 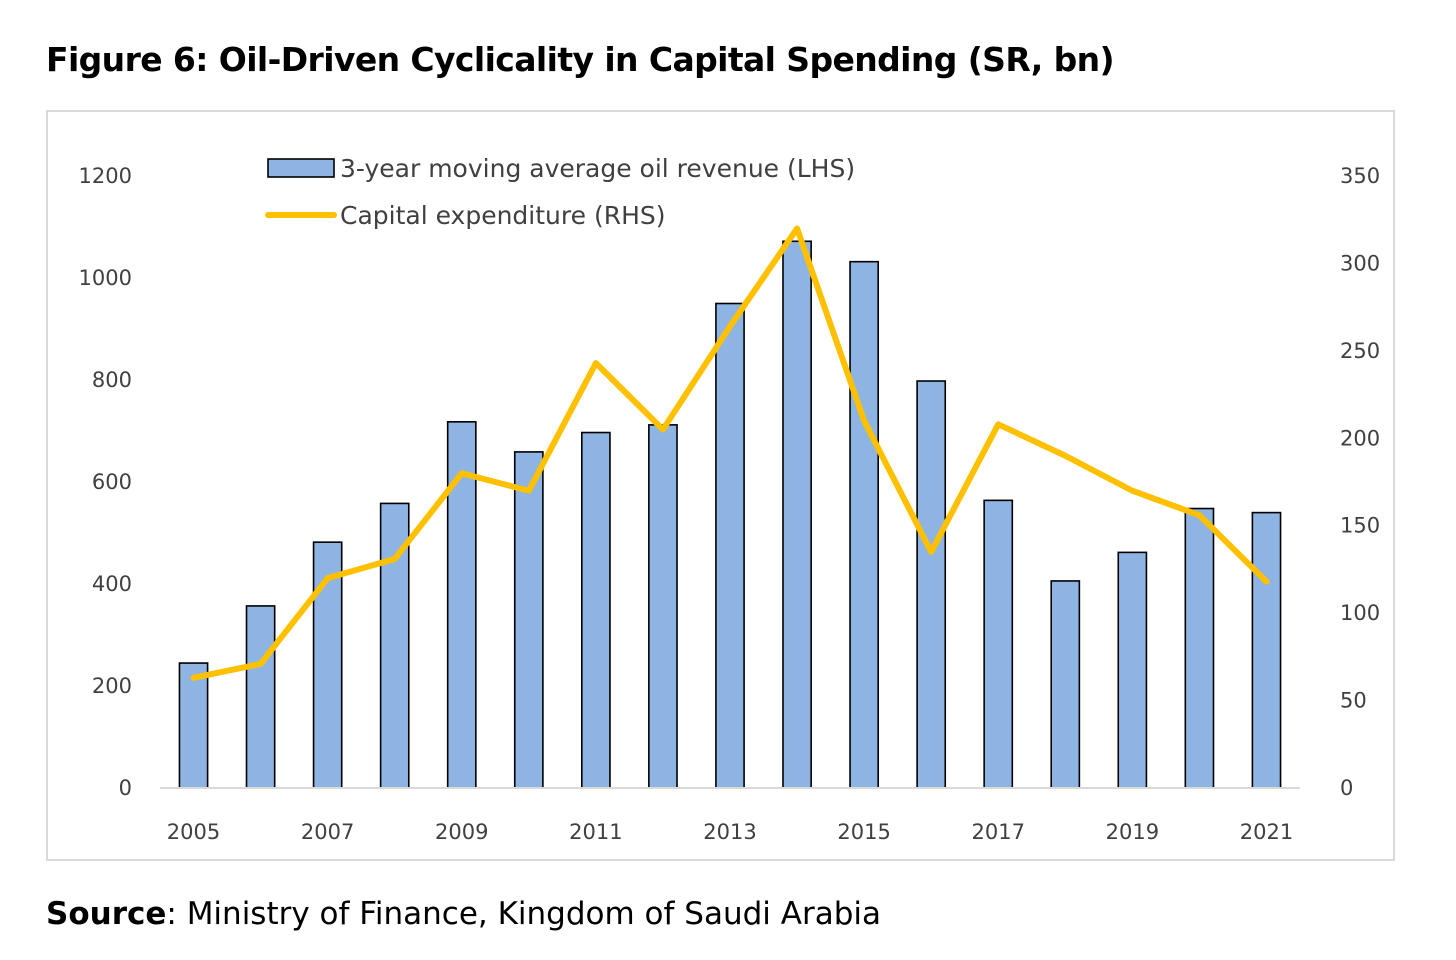 What do you see at coordinates (998, 644) in the screenshot?
I see `bar-2017` at bounding box center [998, 644].